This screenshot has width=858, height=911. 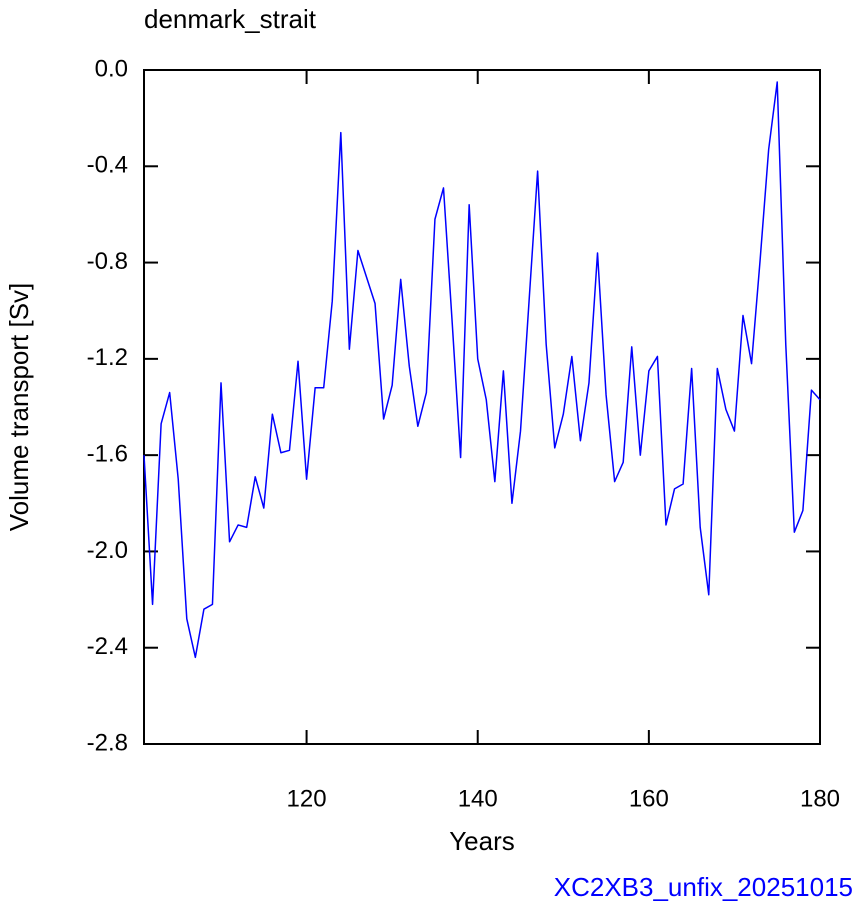 I want to click on x-tick-label: 140, so click(x=478, y=798).